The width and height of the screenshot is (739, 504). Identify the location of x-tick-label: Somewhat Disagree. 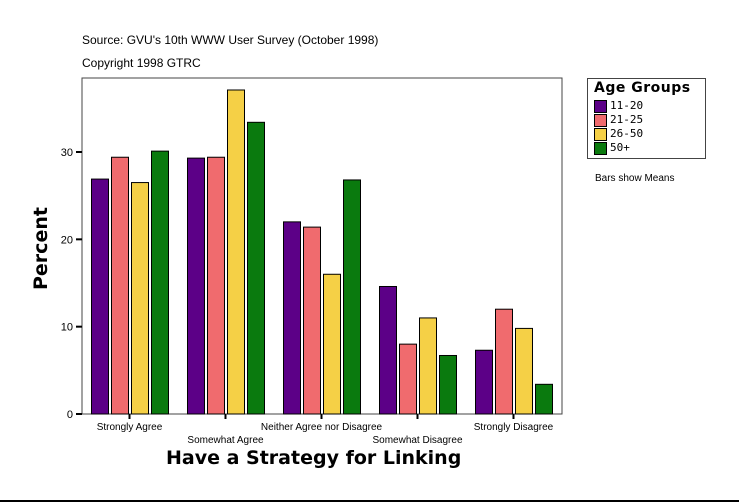
(417, 440).